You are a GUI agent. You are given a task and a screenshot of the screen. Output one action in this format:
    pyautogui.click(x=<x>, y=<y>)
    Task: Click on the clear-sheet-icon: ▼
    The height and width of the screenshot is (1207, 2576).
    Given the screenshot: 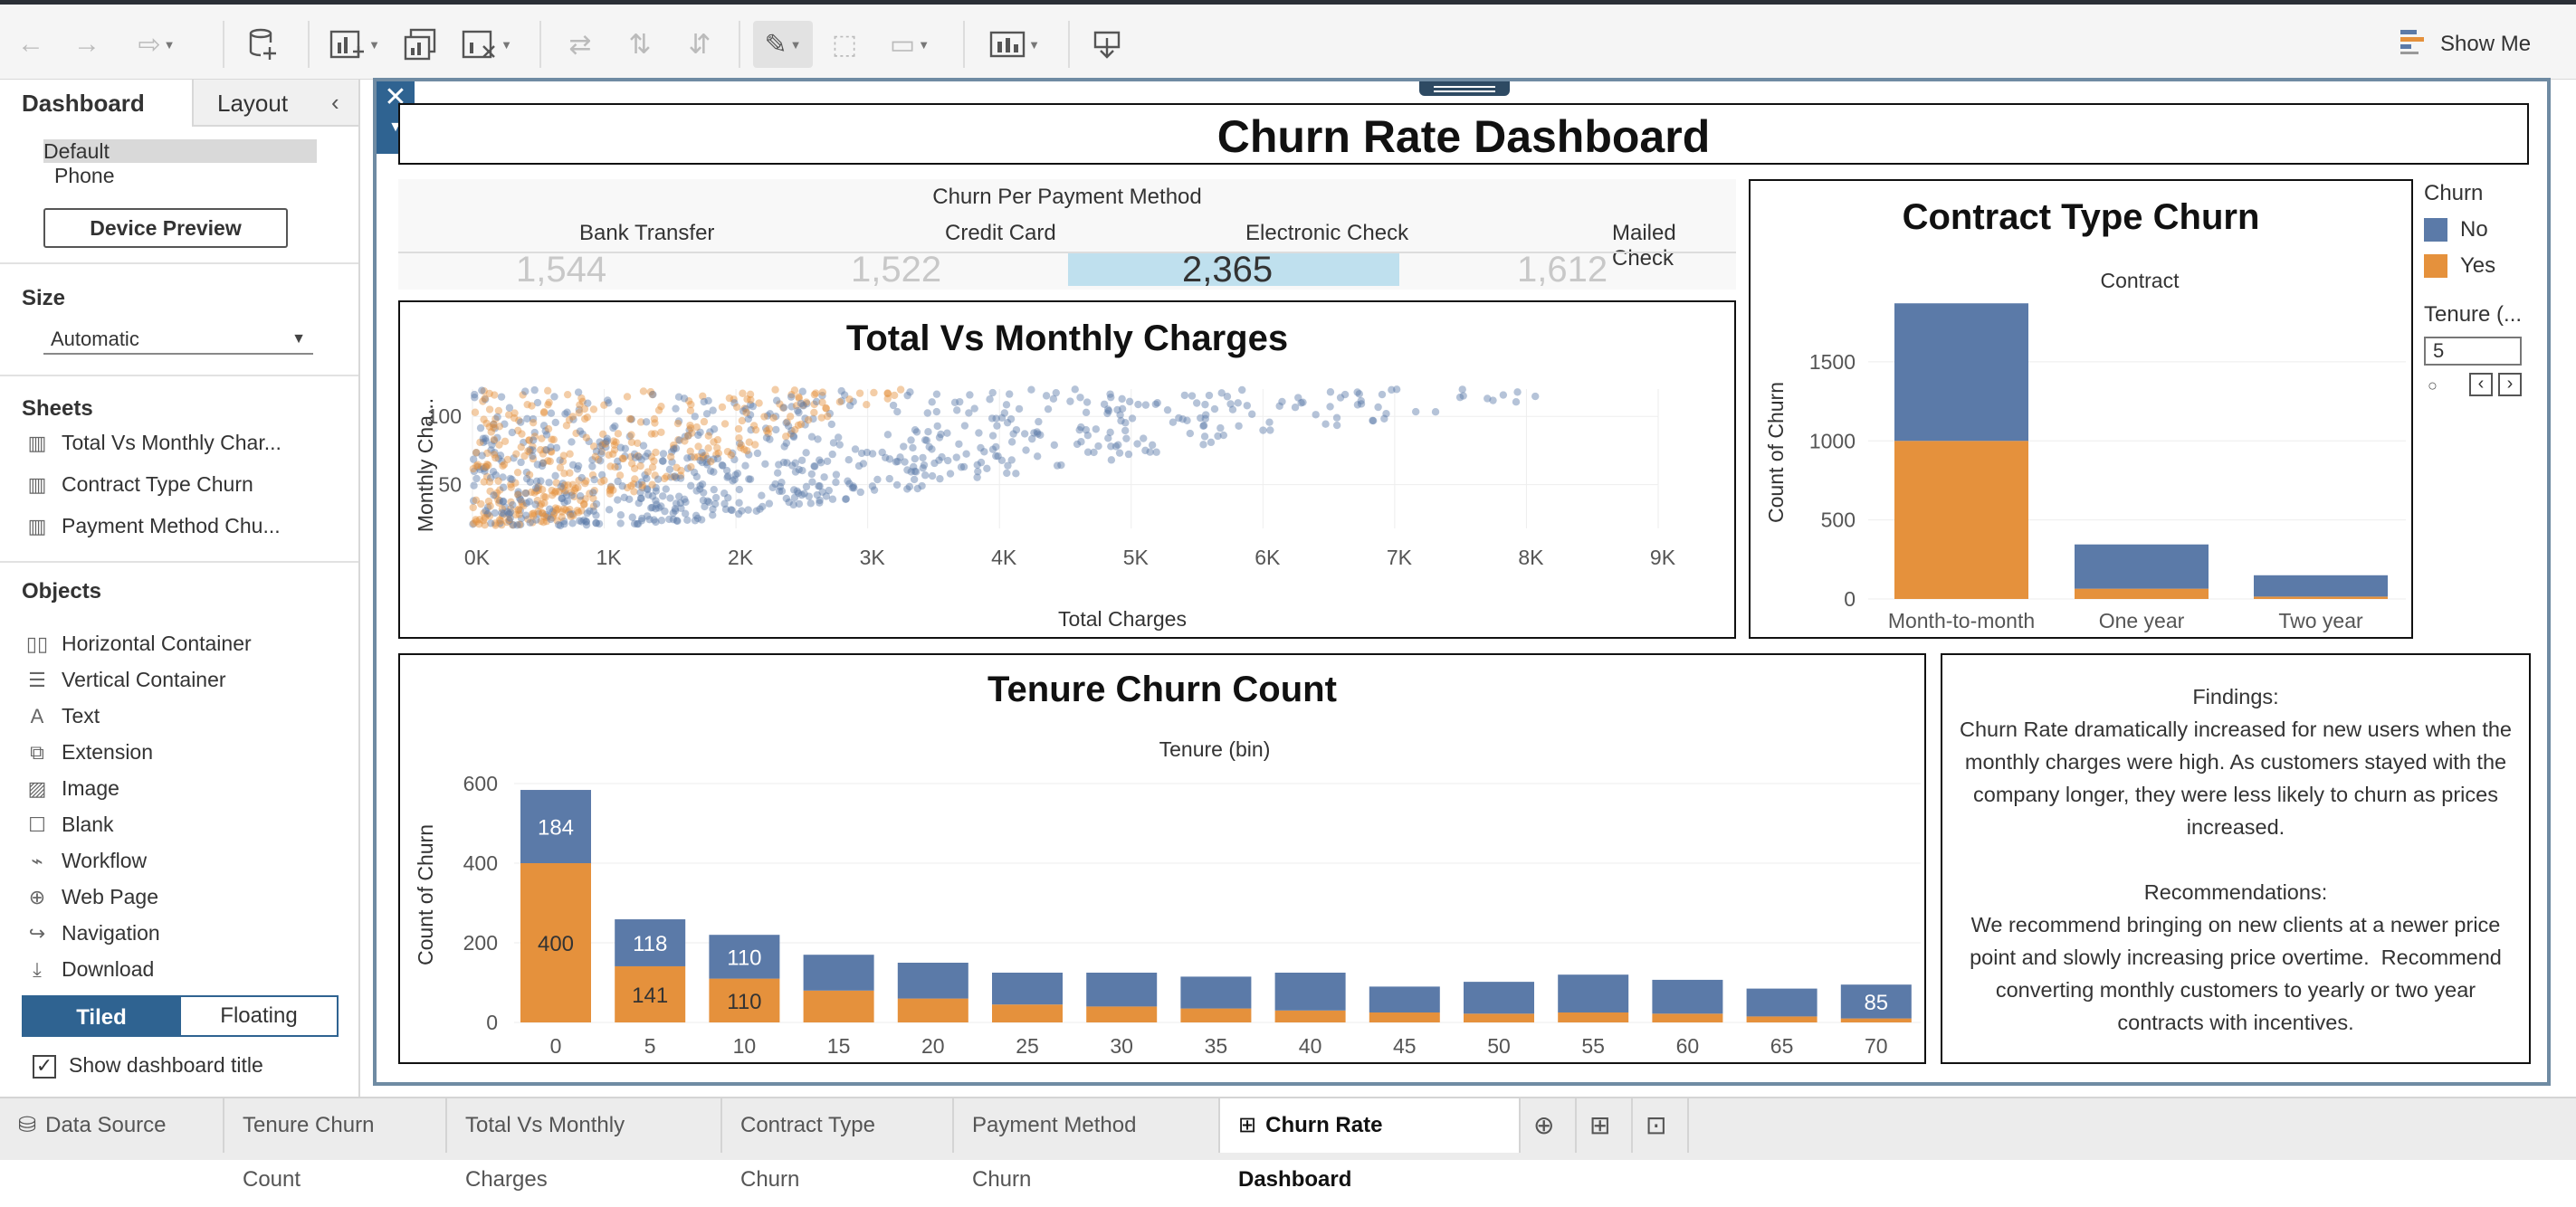 What is the action you would take?
    pyautogui.click(x=487, y=44)
    